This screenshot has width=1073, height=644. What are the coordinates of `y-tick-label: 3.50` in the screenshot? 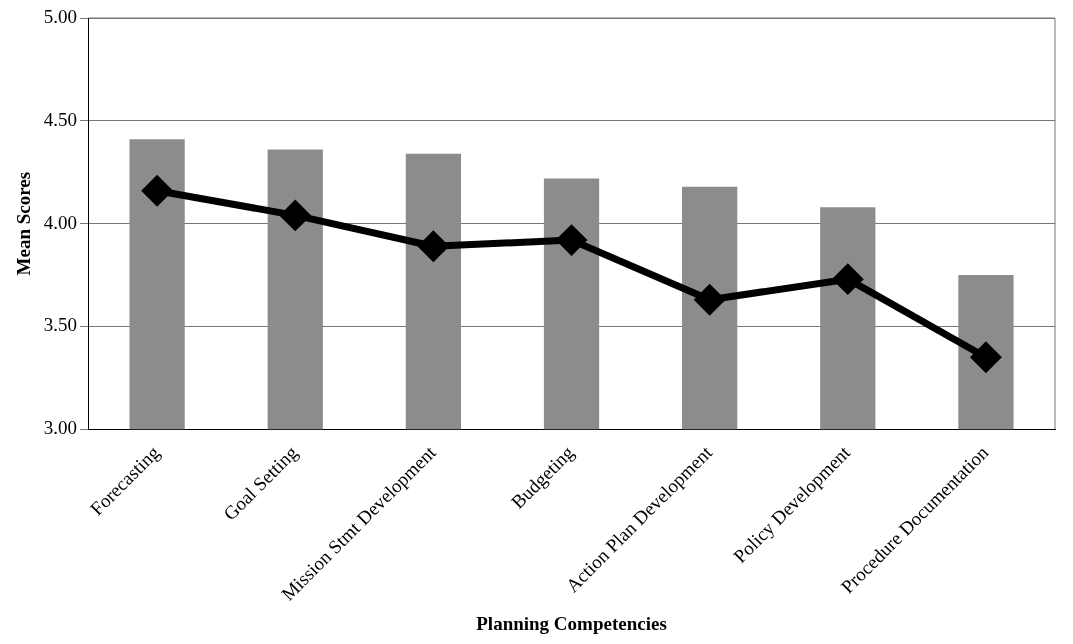 It's located at (60, 325).